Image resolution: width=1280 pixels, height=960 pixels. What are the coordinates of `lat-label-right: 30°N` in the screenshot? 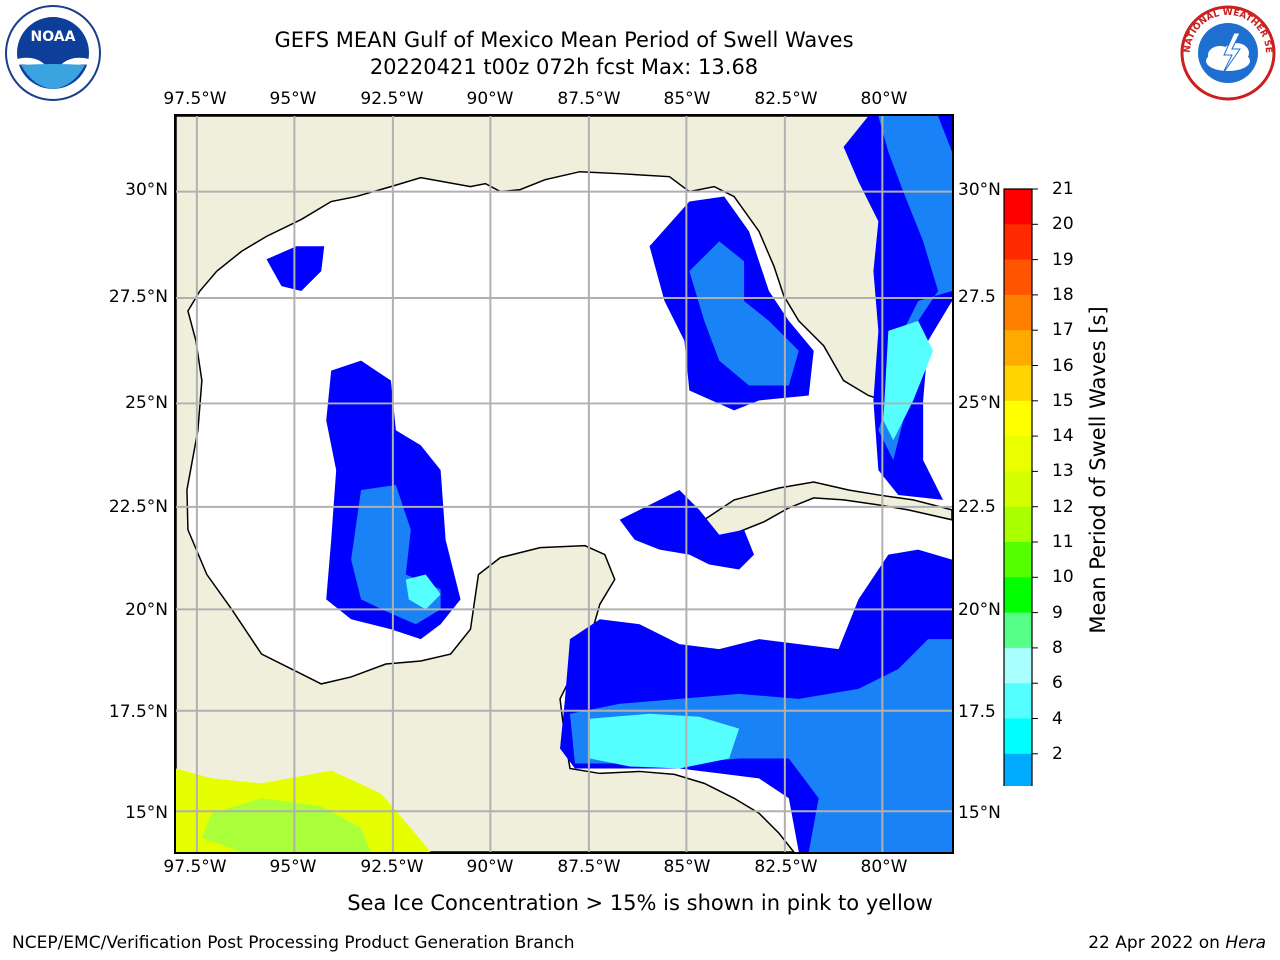 It's located at (979, 190).